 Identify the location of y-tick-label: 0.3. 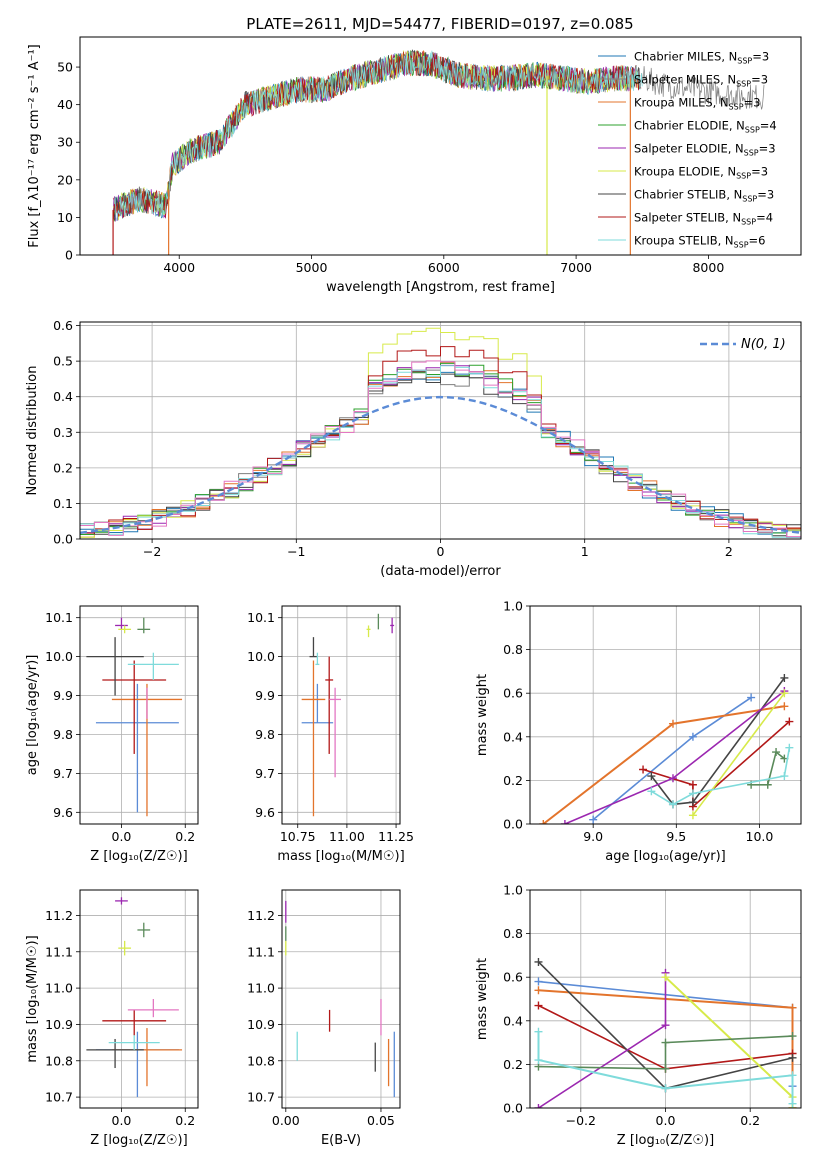
(63, 432).